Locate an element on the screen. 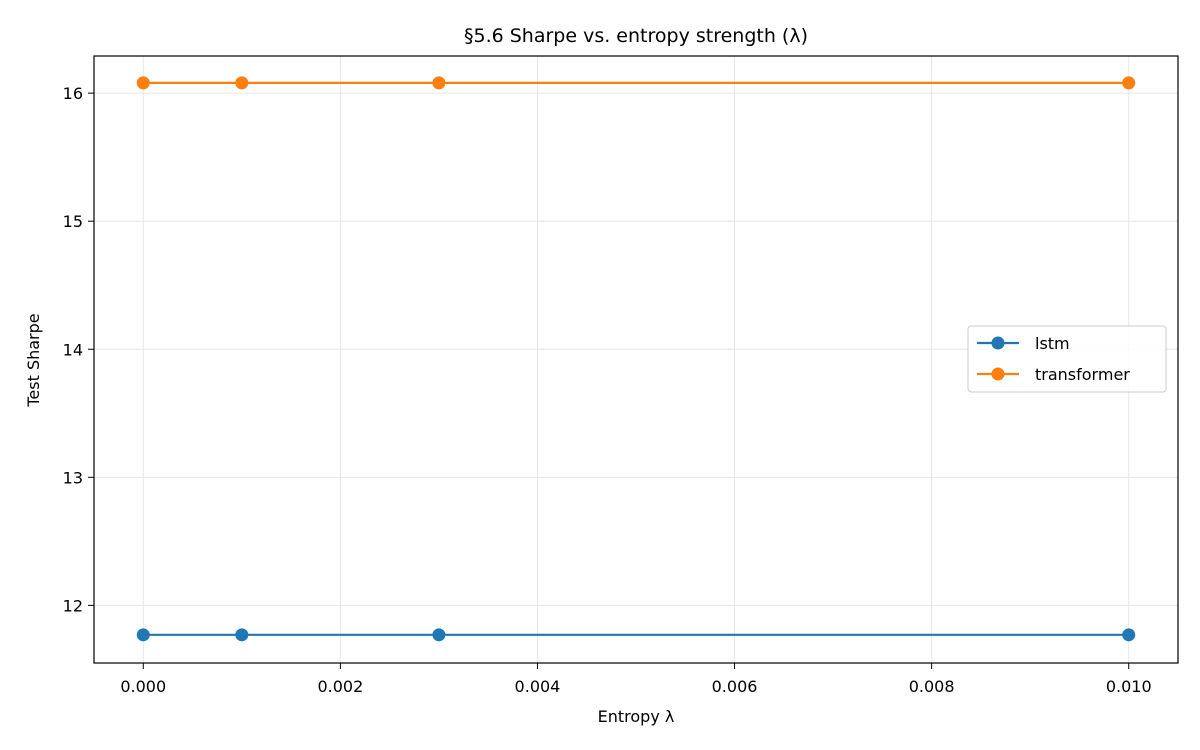  x-tick-label: 0.010 is located at coordinates (1129, 686).